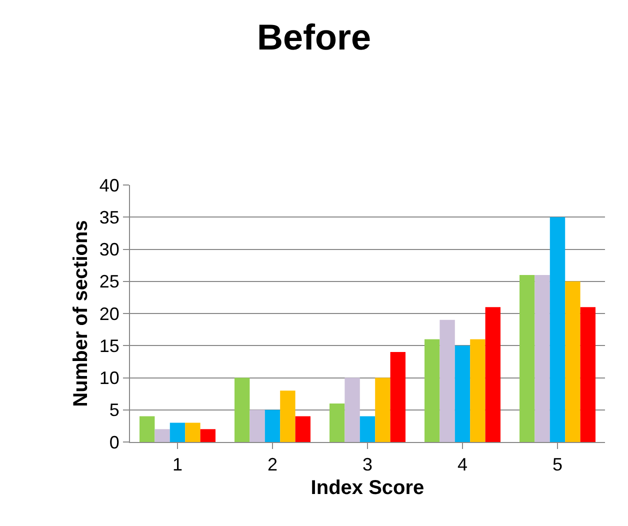 The image size is (628, 526). I want to click on y-tick-label: 30, so click(109, 250).